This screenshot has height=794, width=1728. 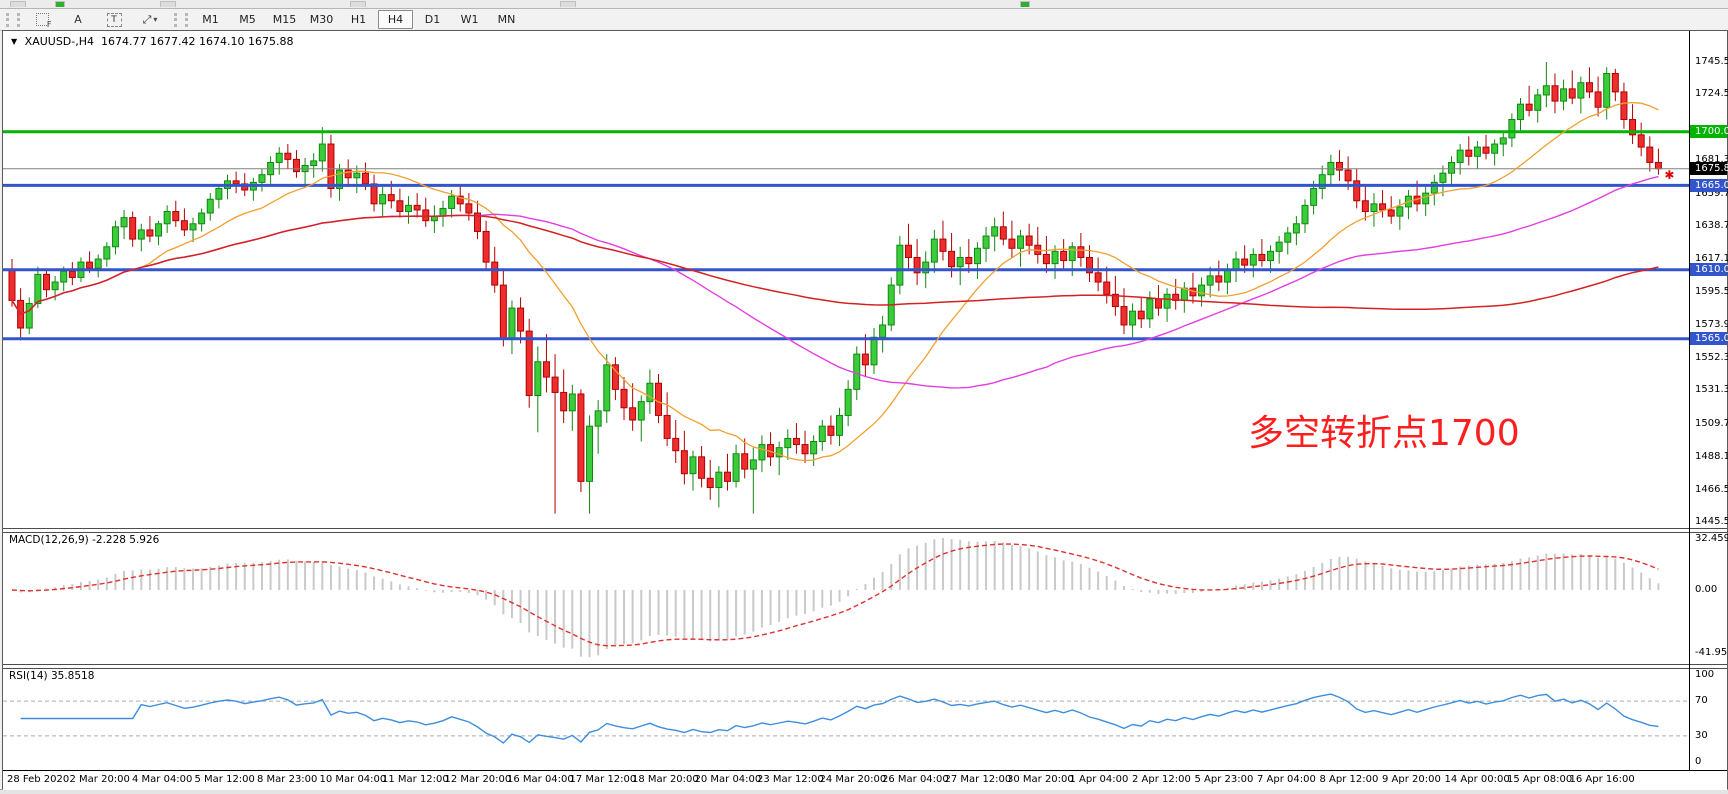 I want to click on rsi-indicator-pane: RSI(14) 35.8518, so click(x=846, y=719).